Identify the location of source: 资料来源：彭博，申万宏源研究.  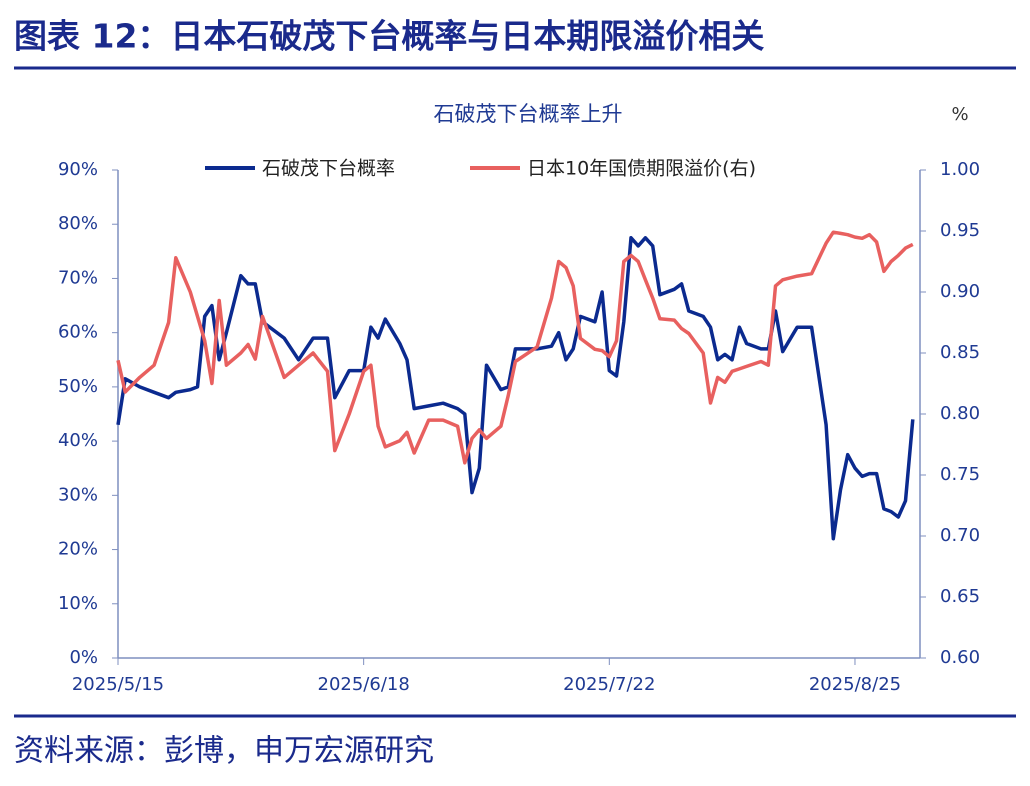
(224, 751).